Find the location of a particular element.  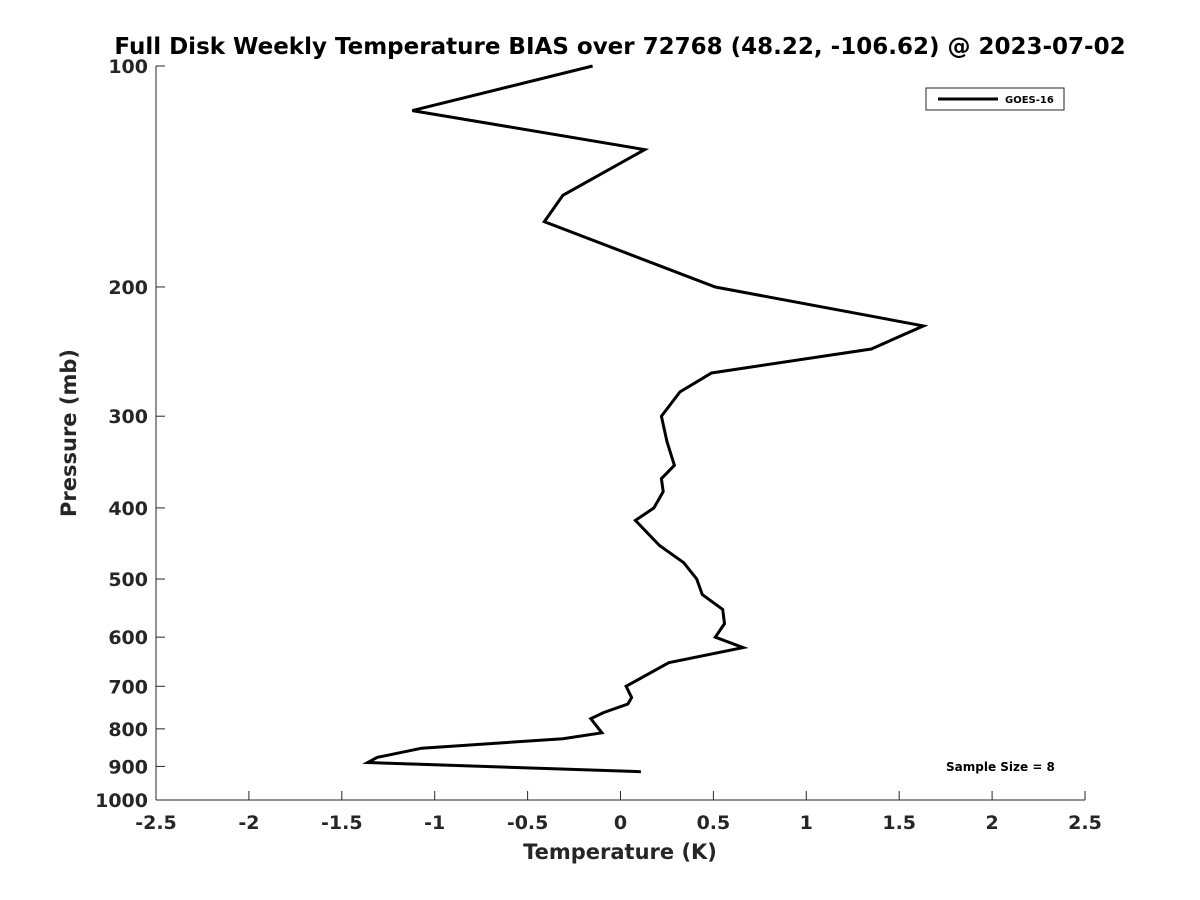

y-tick-label: 100 is located at coordinates (128, 67).